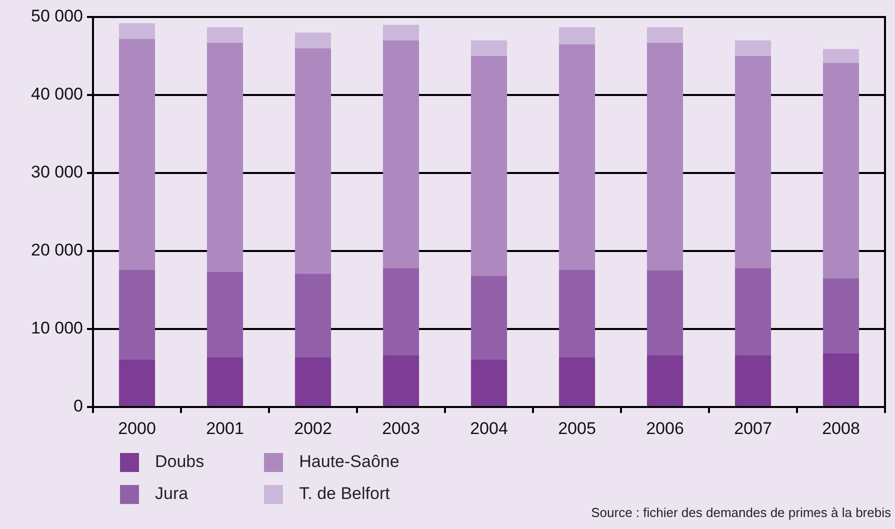 Image resolution: width=895 pixels, height=529 pixels. Describe the element at coordinates (57, 250) in the screenshot. I see `y-tick-label: 20 000` at that location.